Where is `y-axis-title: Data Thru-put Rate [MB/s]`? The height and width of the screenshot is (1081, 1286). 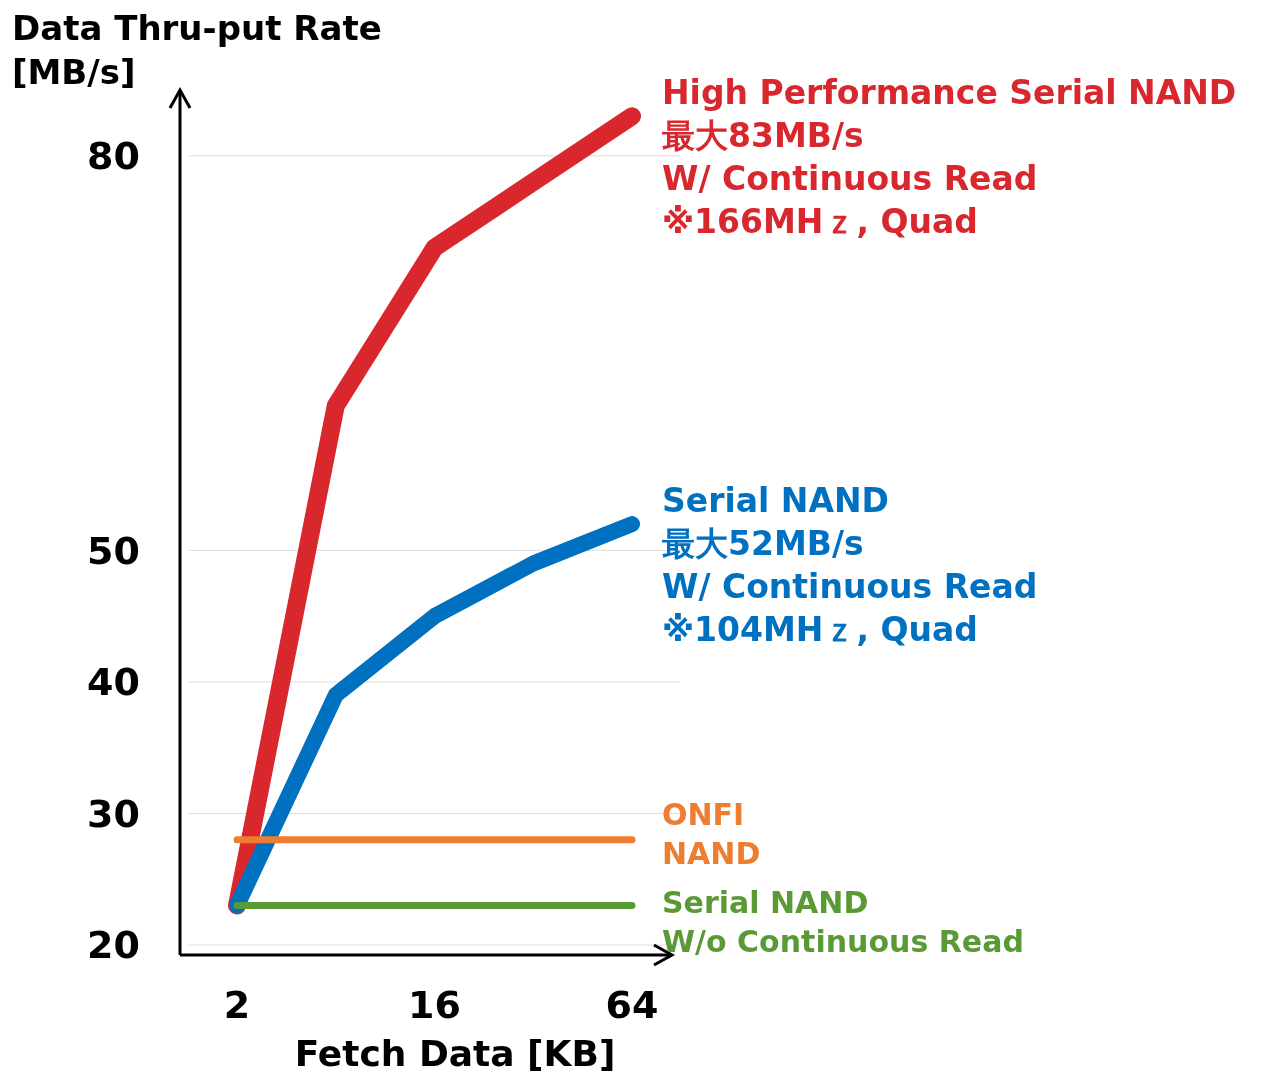 y-axis-title: Data Thru-put Rate [MB/s] is located at coordinates (197, 50).